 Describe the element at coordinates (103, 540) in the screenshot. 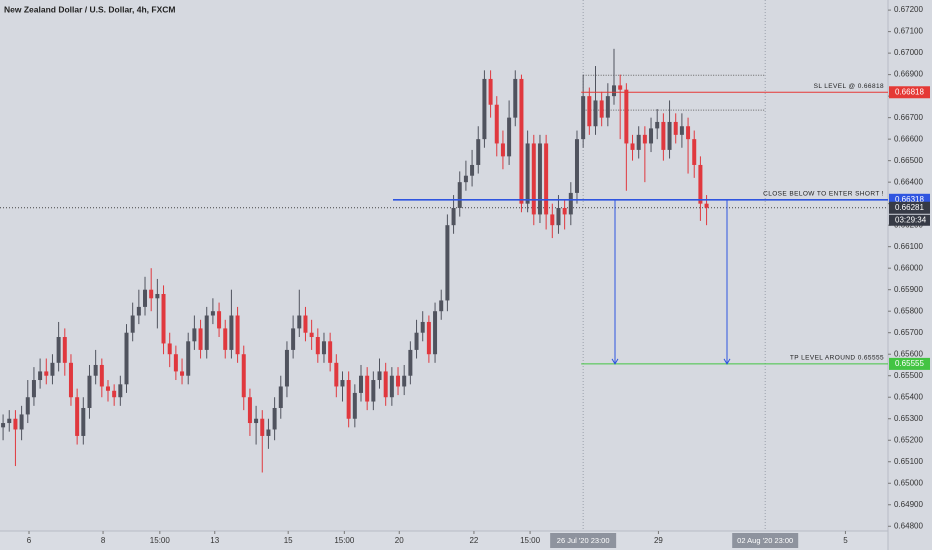

I see `x-tick-label: 8` at that location.